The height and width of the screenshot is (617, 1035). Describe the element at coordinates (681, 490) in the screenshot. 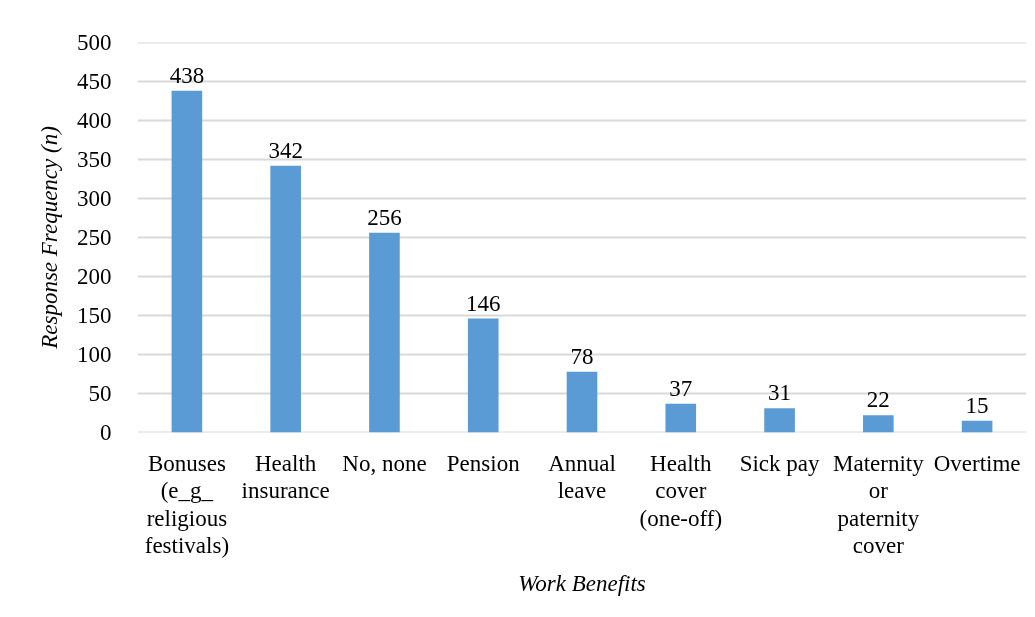

I see `x-tick-label: Health cover (one-off)` at that location.